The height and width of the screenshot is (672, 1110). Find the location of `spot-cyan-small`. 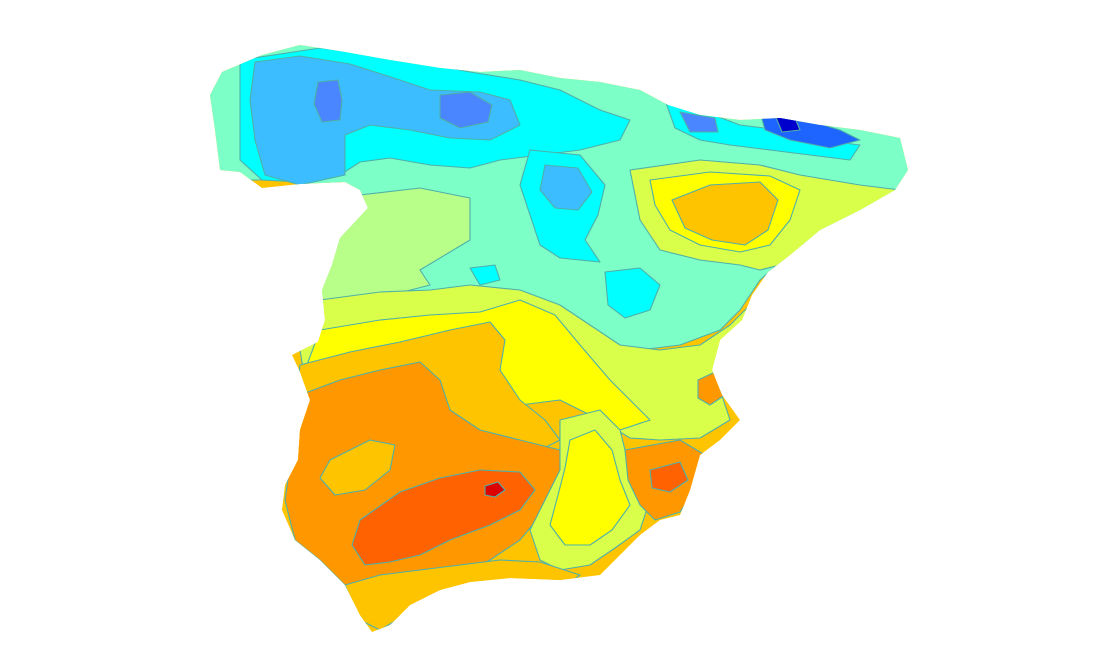

spot-cyan-small is located at coordinates (485, 275).